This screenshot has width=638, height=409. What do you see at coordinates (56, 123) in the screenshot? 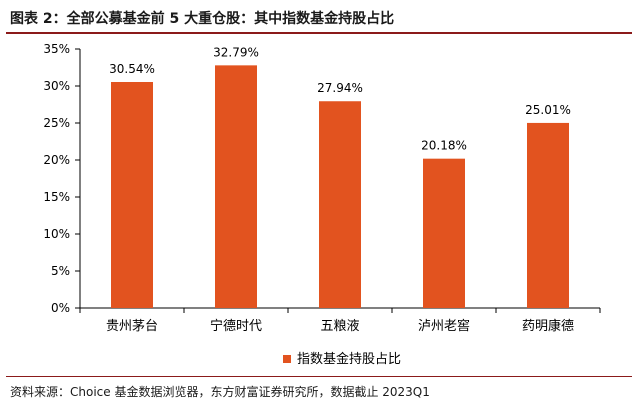
I see `y-tick-label: 25%` at bounding box center [56, 123].